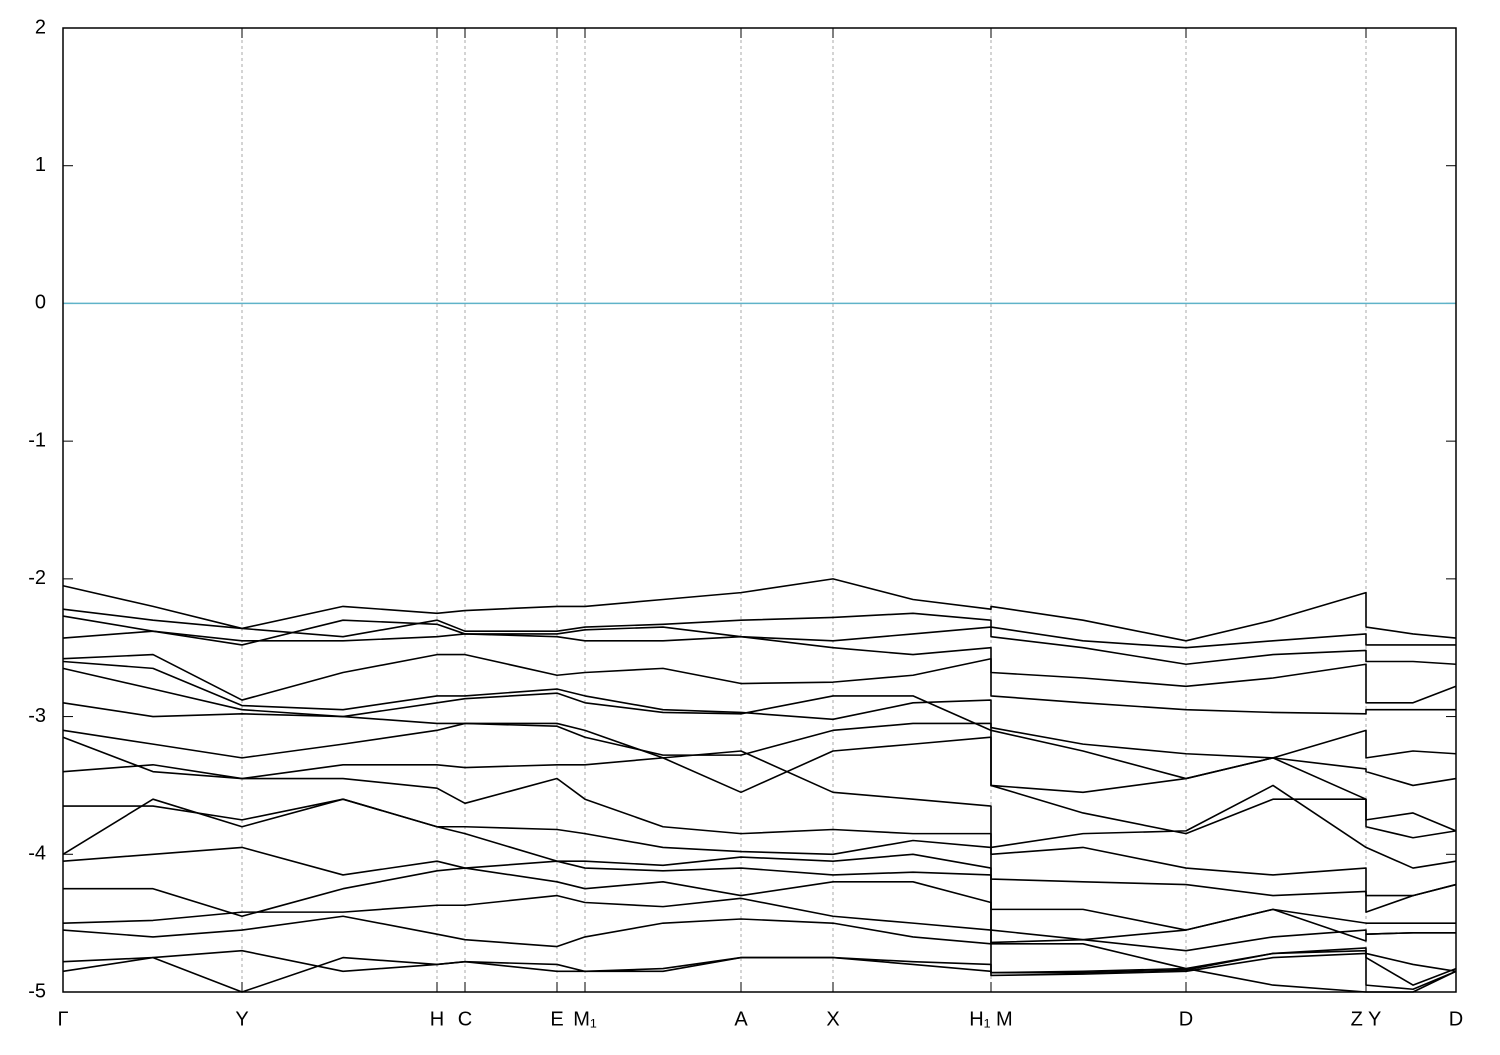 The width and height of the screenshot is (1500, 1055). Describe the element at coordinates (62, 1019) in the screenshot. I see `x-tick-label: Γ` at that location.